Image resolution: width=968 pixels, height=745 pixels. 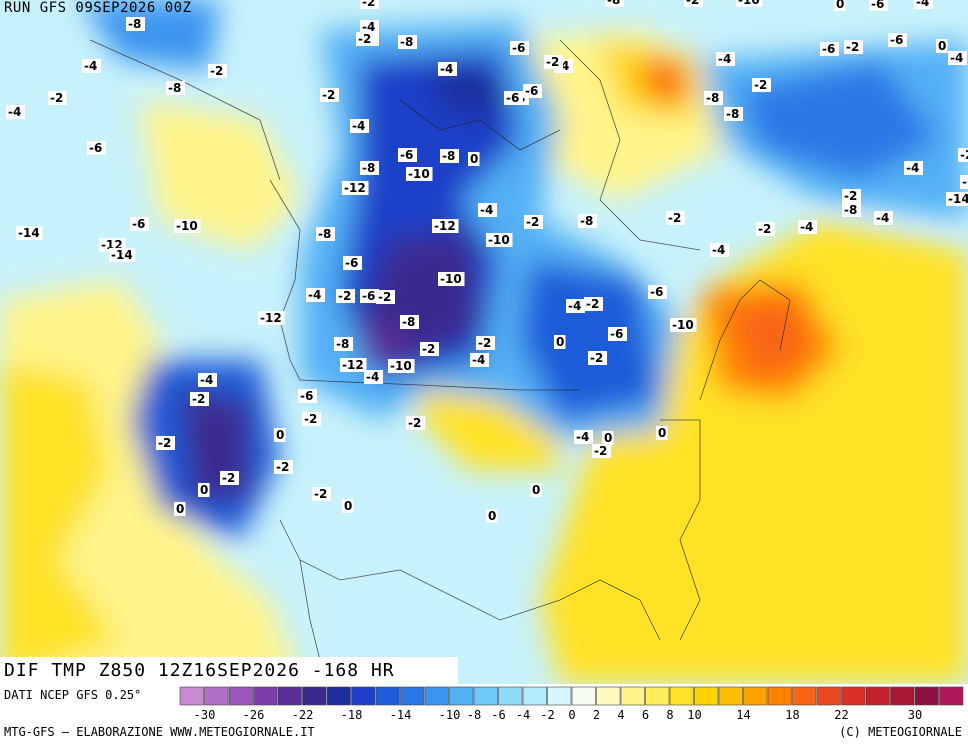 What do you see at coordinates (792, 715) in the screenshot?
I see `color-bar-tick-label: 18` at bounding box center [792, 715].